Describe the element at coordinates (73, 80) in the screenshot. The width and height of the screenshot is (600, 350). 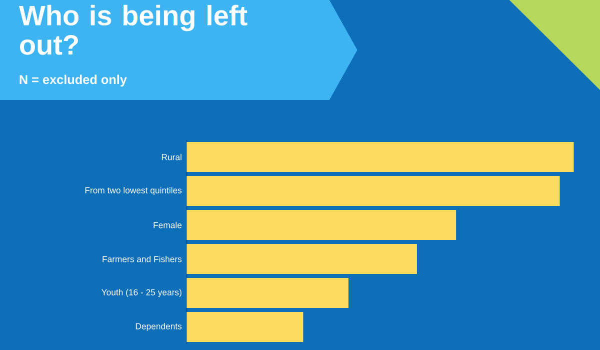
I see `text: N = excluded only` at that location.